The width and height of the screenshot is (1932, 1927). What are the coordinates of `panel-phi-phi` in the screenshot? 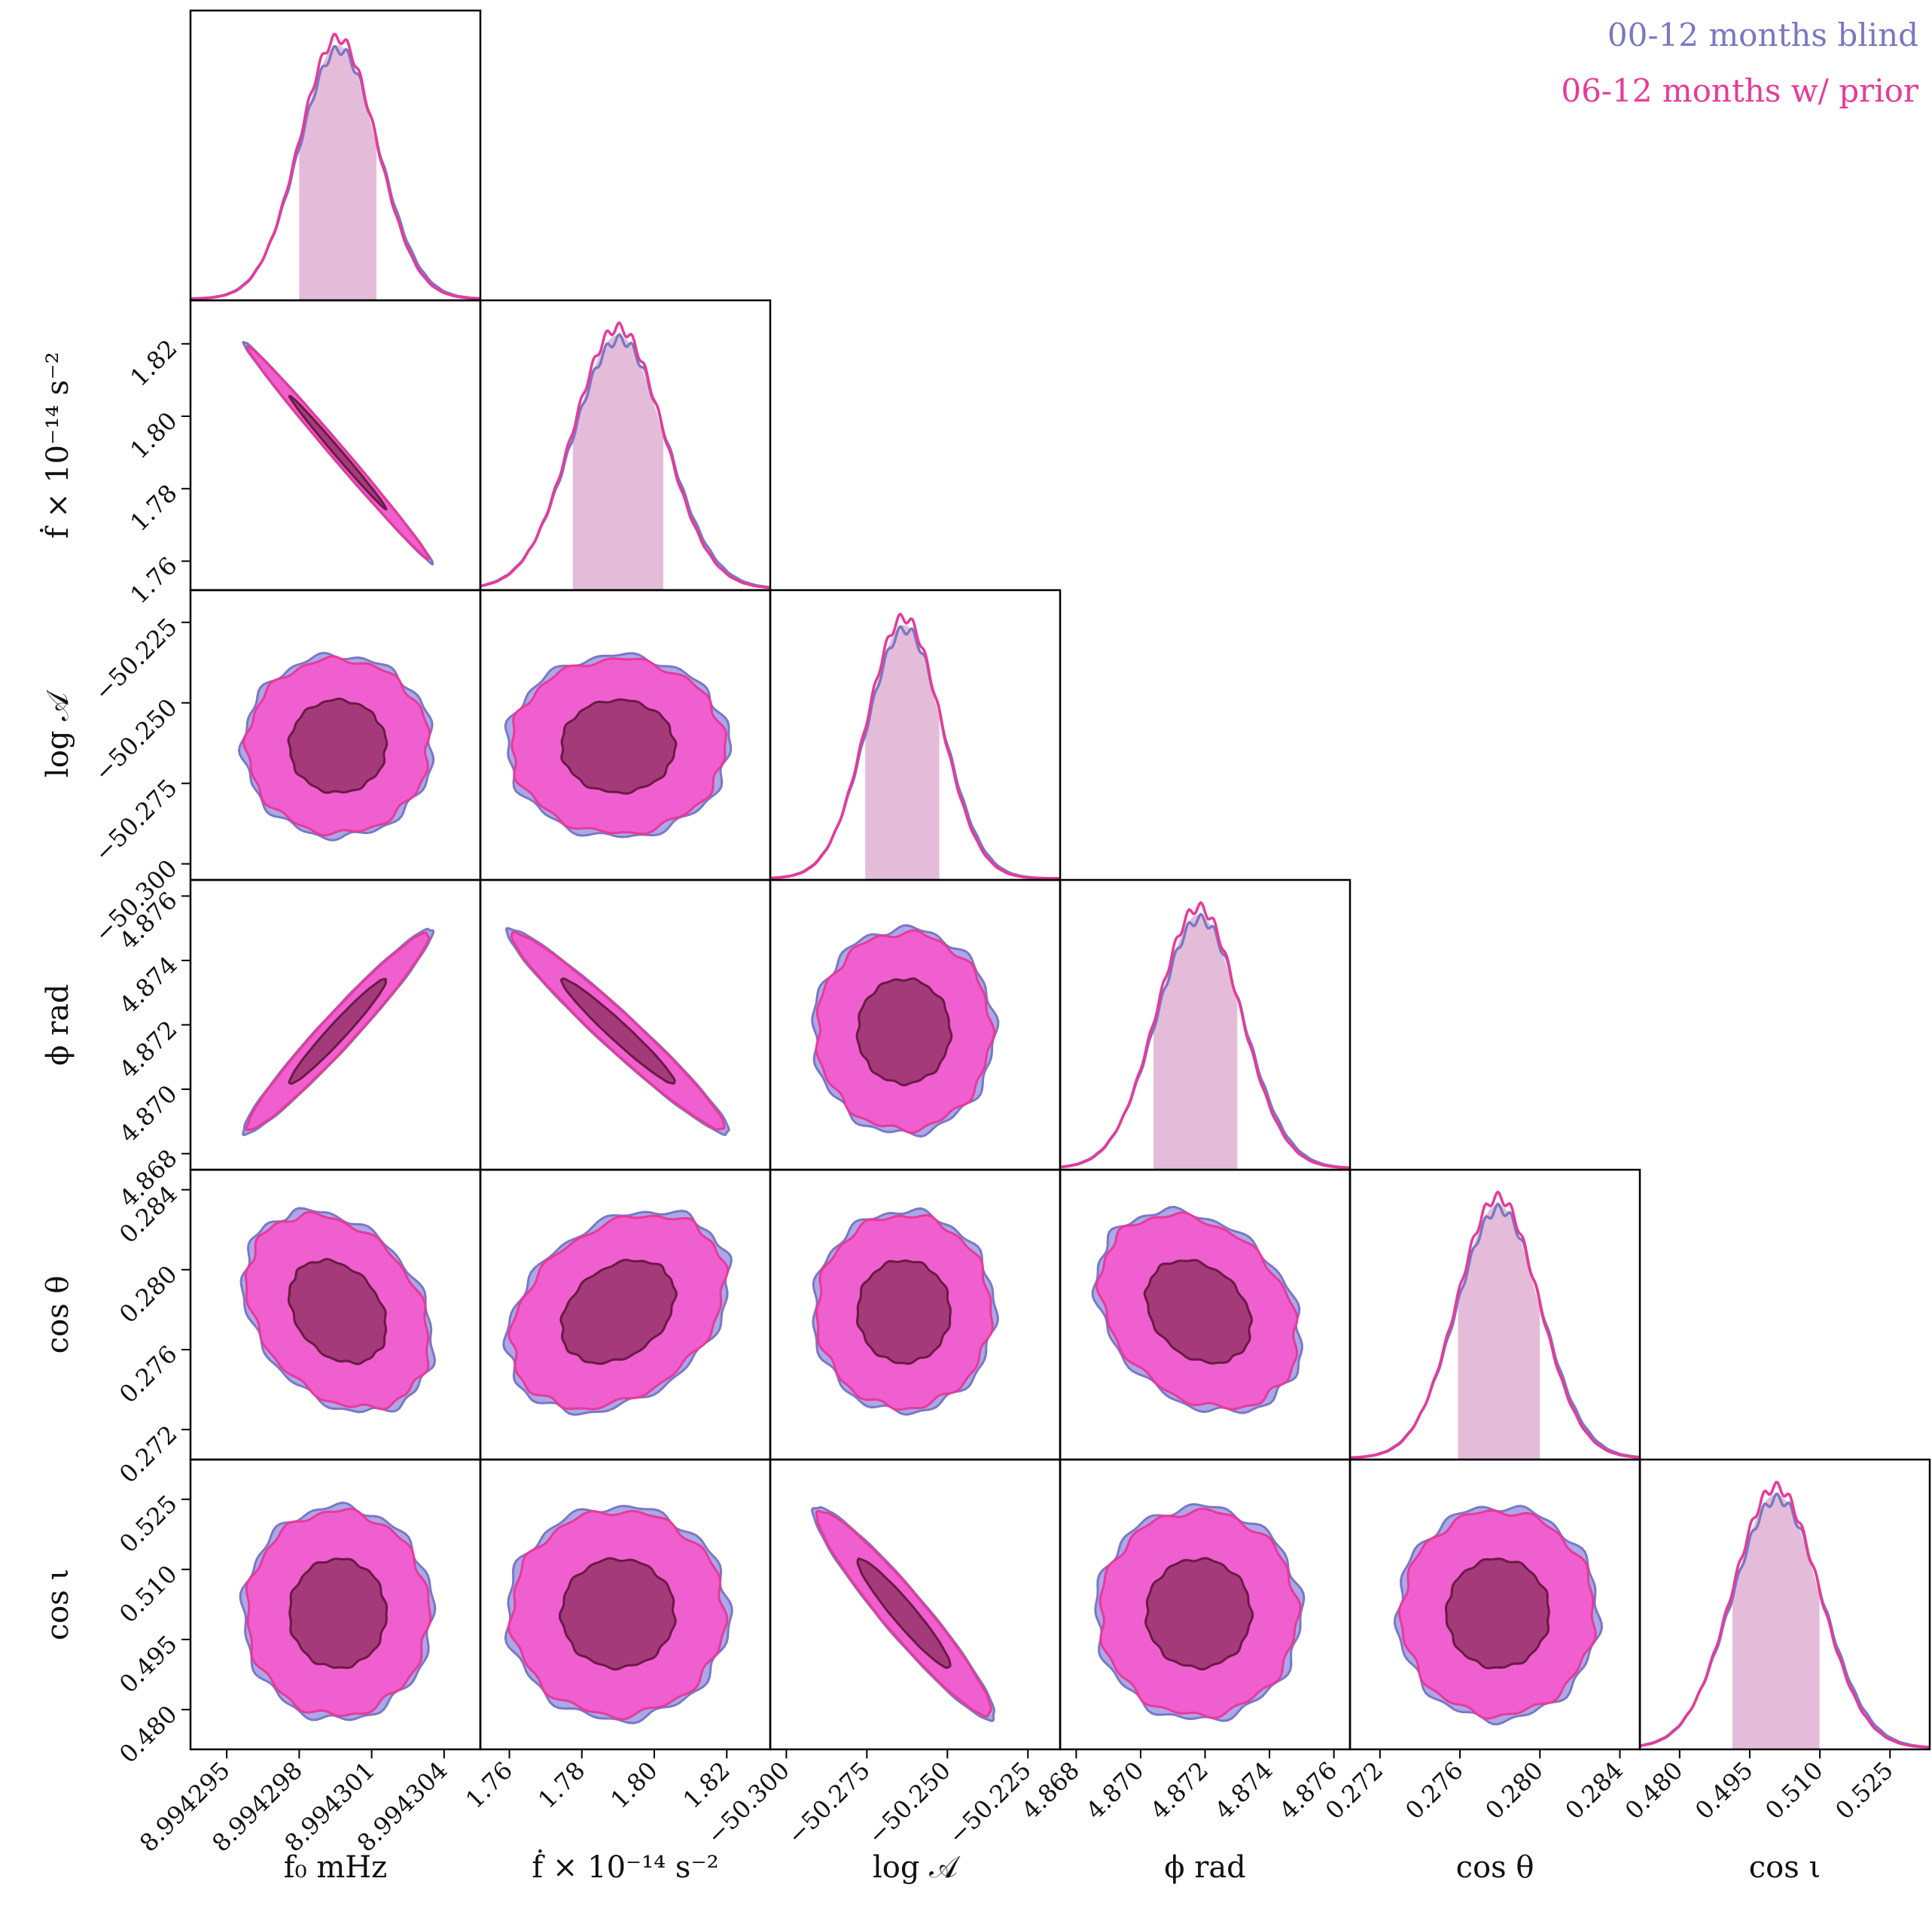 It's located at (1205, 1024).